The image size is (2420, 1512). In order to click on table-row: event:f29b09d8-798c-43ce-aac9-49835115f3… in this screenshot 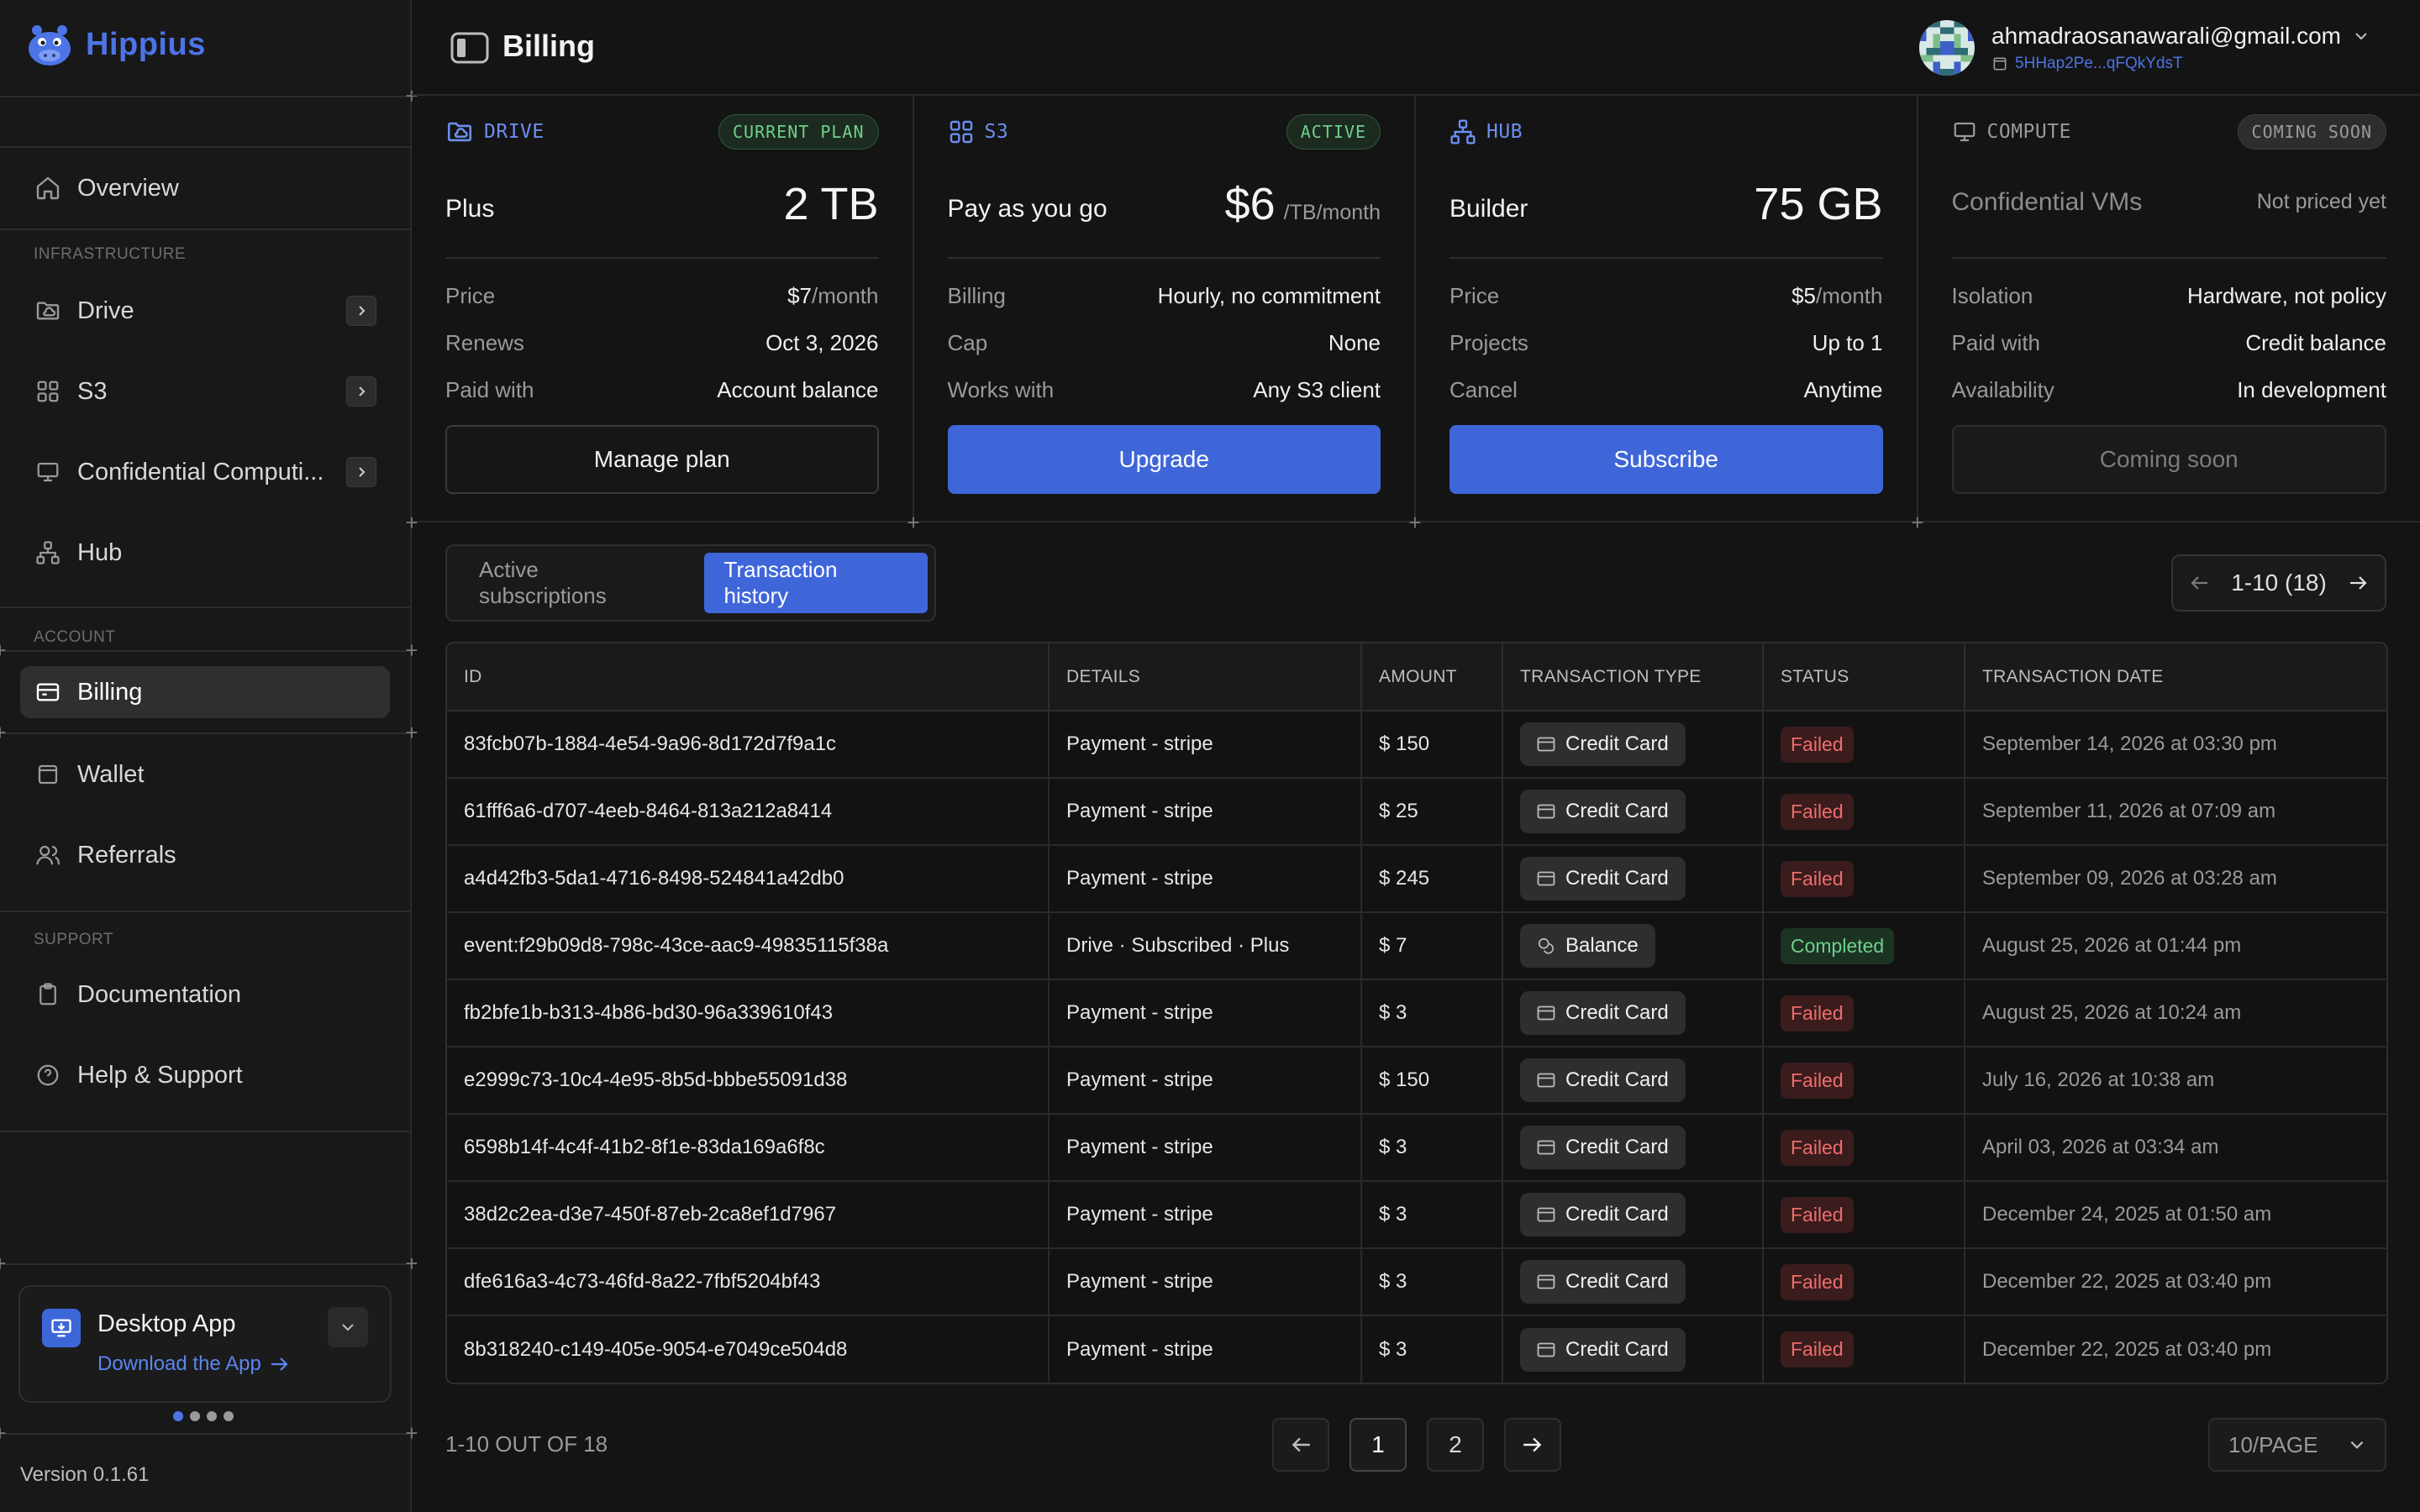, I will do `click(1416, 946)`.